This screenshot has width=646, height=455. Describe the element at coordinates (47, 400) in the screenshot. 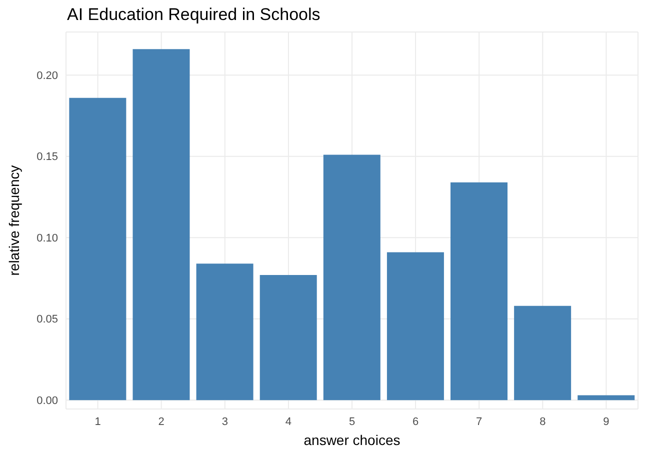

I see `y-tick-label: 0.00` at that location.